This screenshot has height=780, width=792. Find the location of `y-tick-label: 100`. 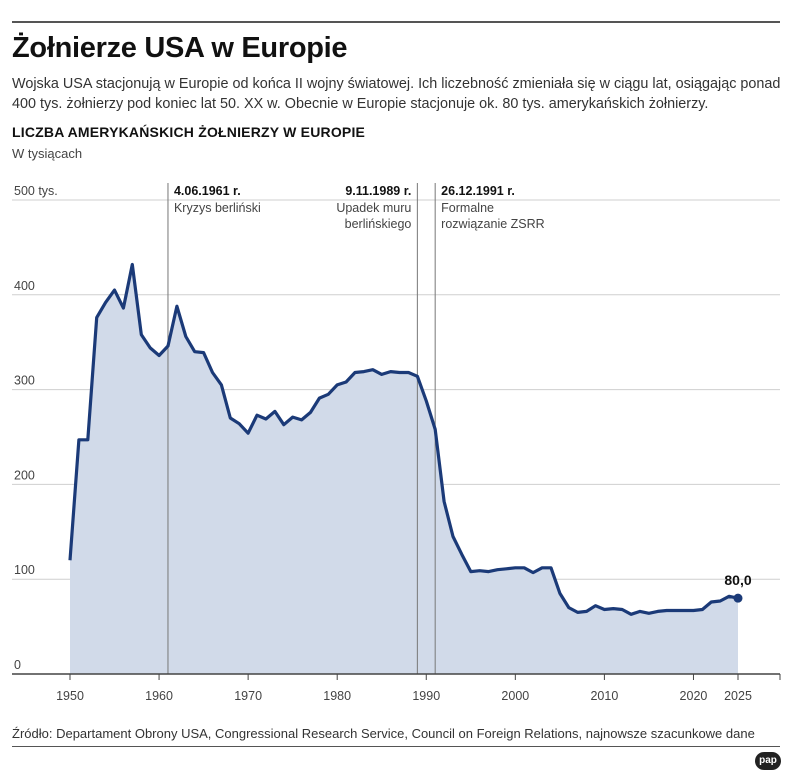

y-tick-label: 100 is located at coordinates (24, 570).